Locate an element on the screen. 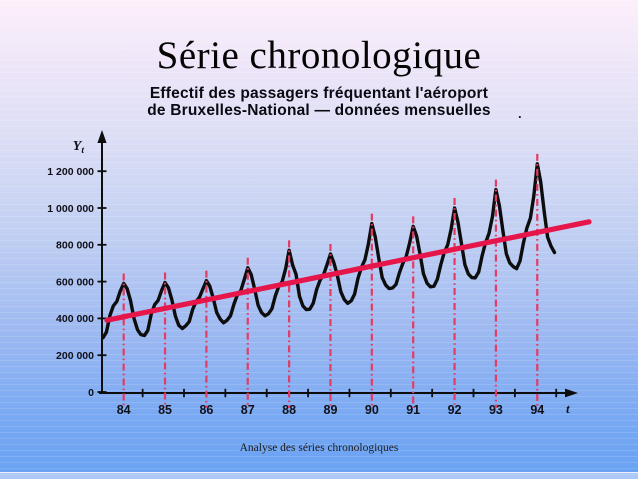 The width and height of the screenshot is (638, 479). y-tick-label: 200 000 is located at coordinates (75, 356).